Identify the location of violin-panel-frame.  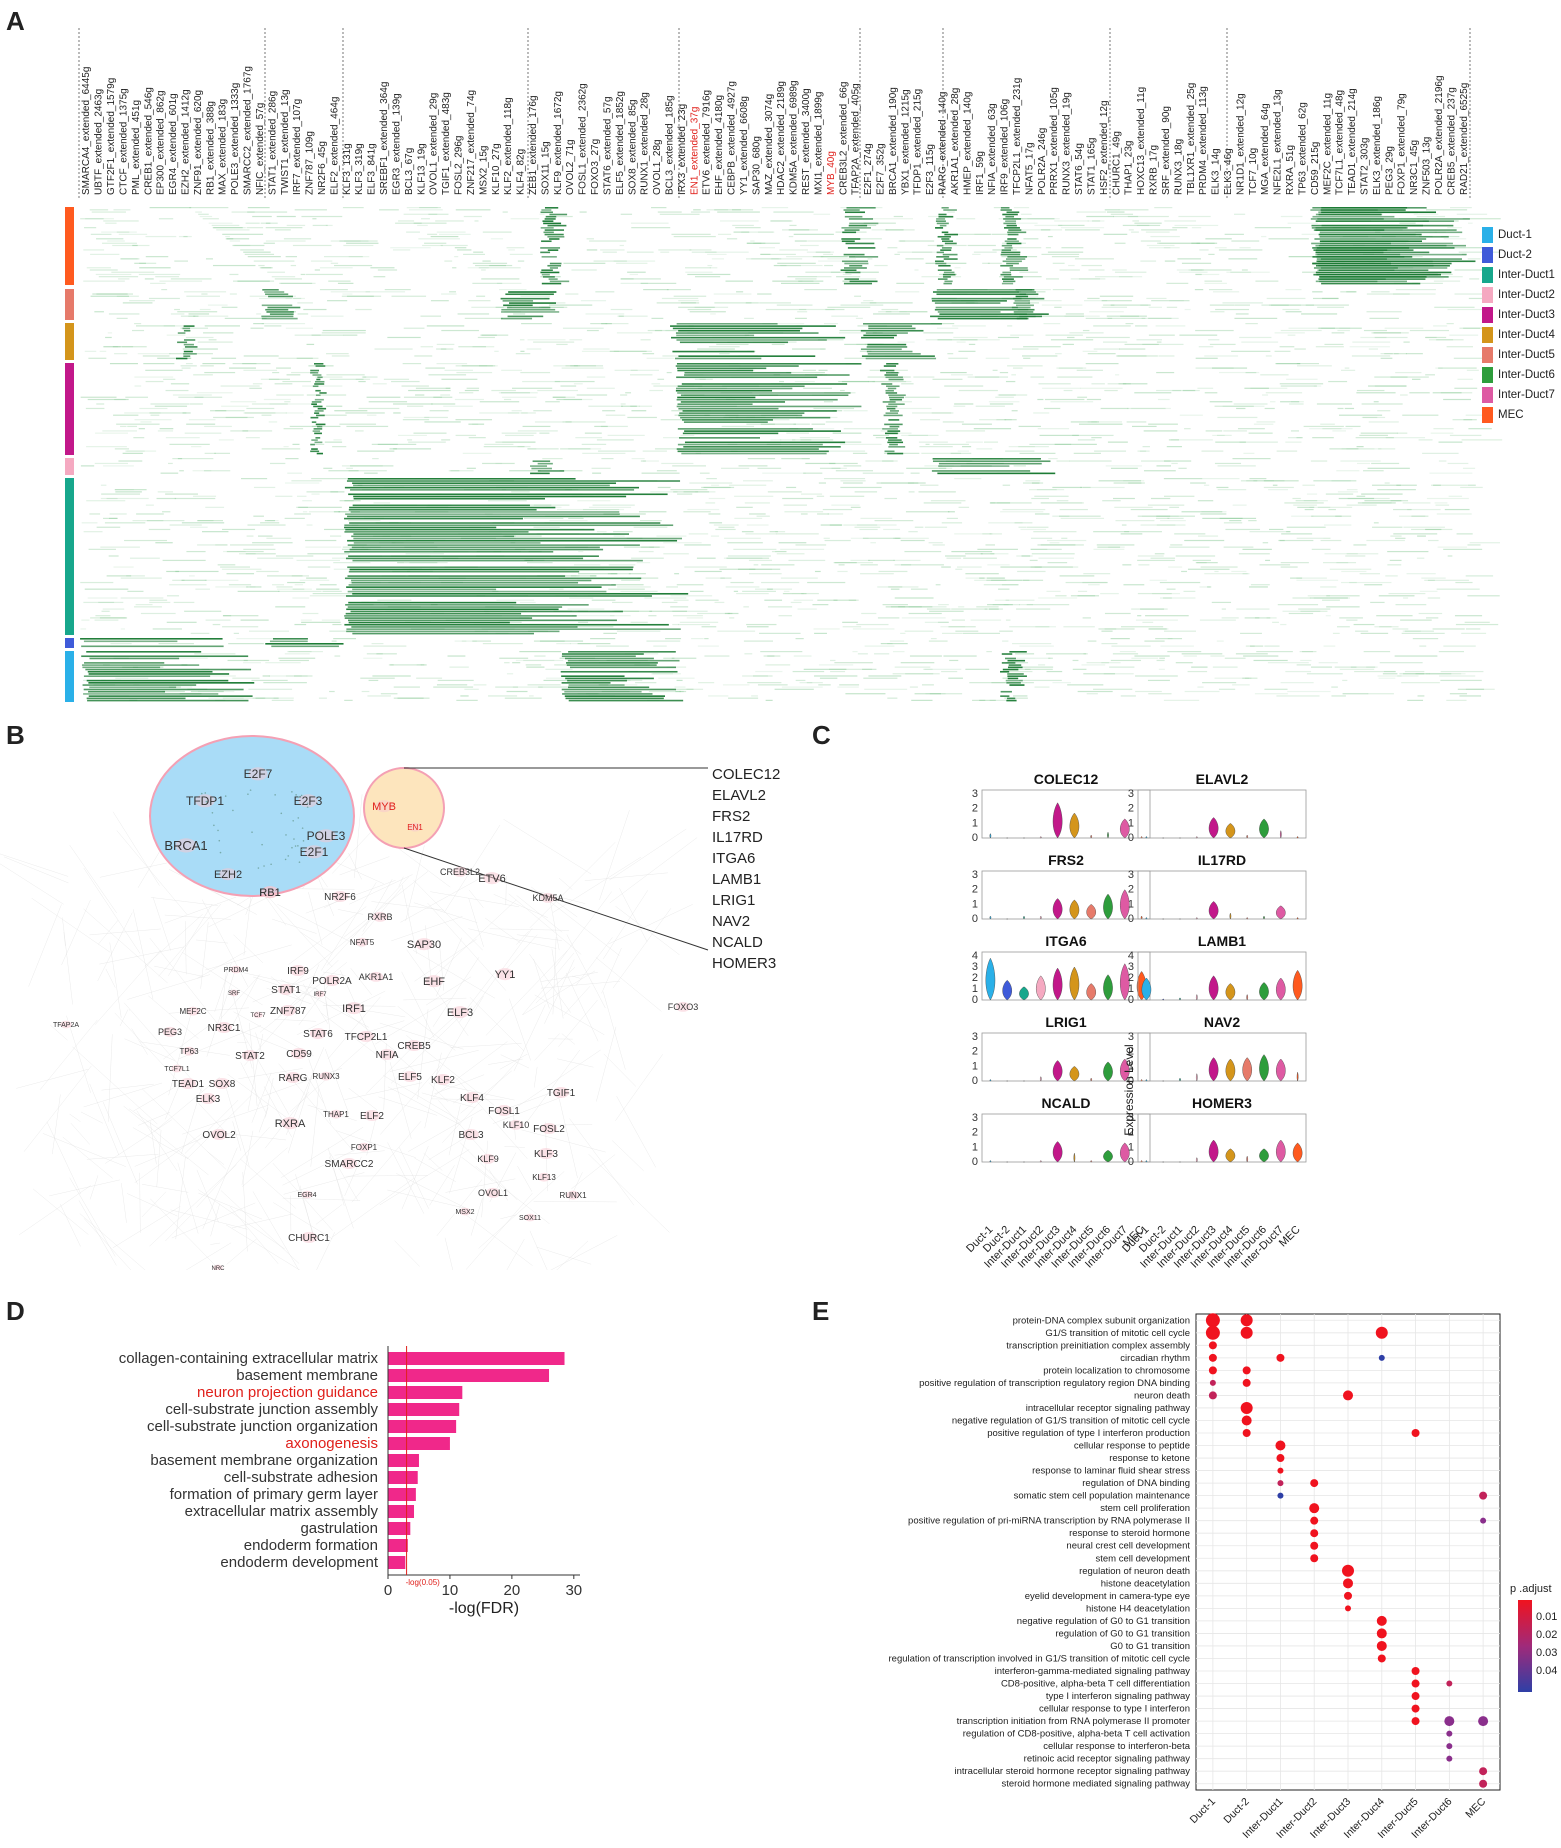
(1222, 814).